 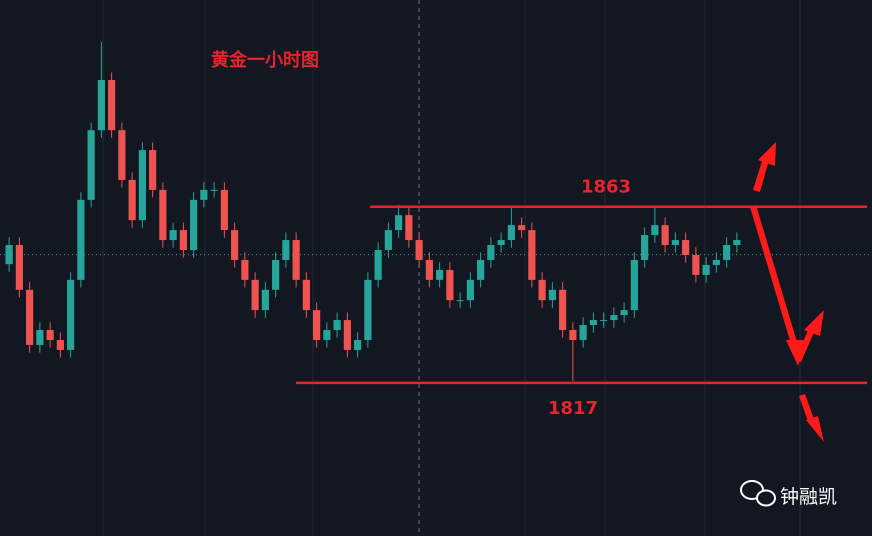 What do you see at coordinates (265, 60) in the screenshot?
I see `chart-title: 黄金一小时图` at bounding box center [265, 60].